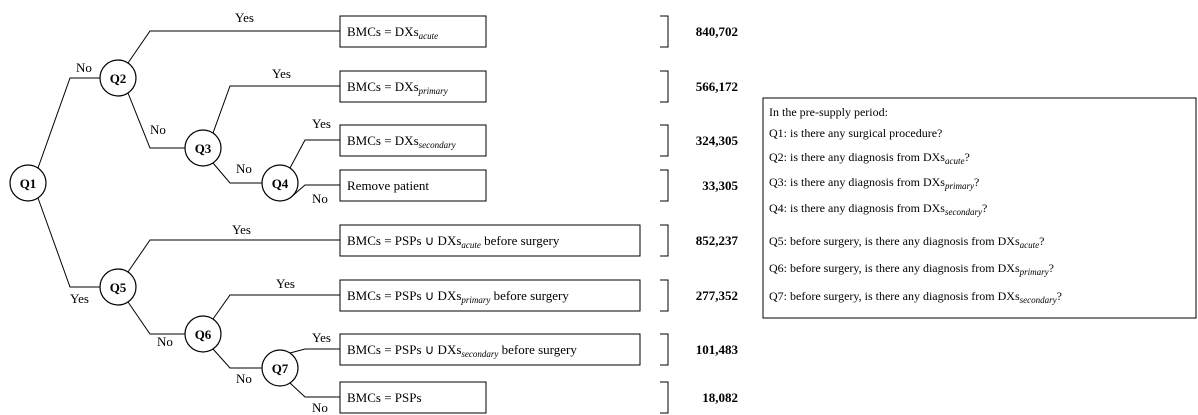 Image resolution: width=1198 pixels, height=415 pixels. What do you see at coordinates (857, 157) in the screenshot?
I see `text-part: Q2: is there any diagnosis from DXs` at bounding box center [857, 157].